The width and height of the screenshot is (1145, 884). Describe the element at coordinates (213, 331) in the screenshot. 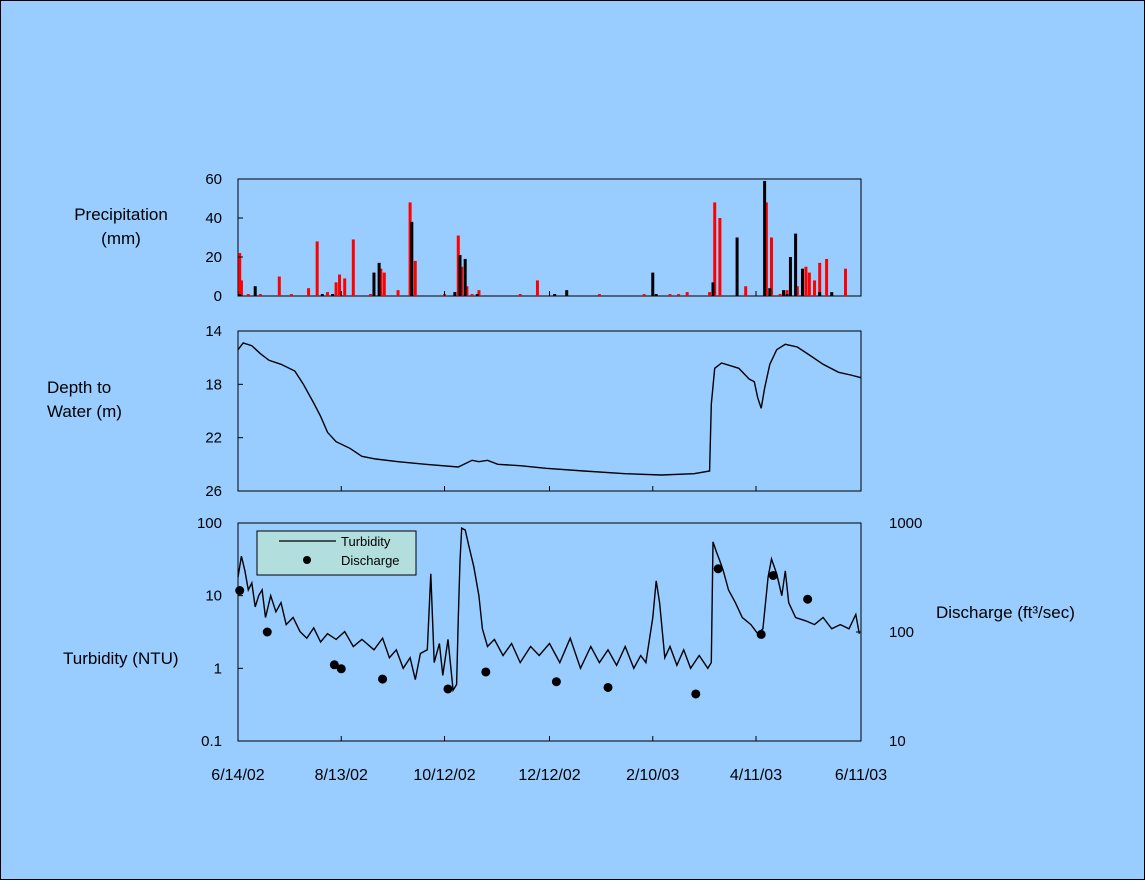

I see `y-tick-label: 14` at that location.